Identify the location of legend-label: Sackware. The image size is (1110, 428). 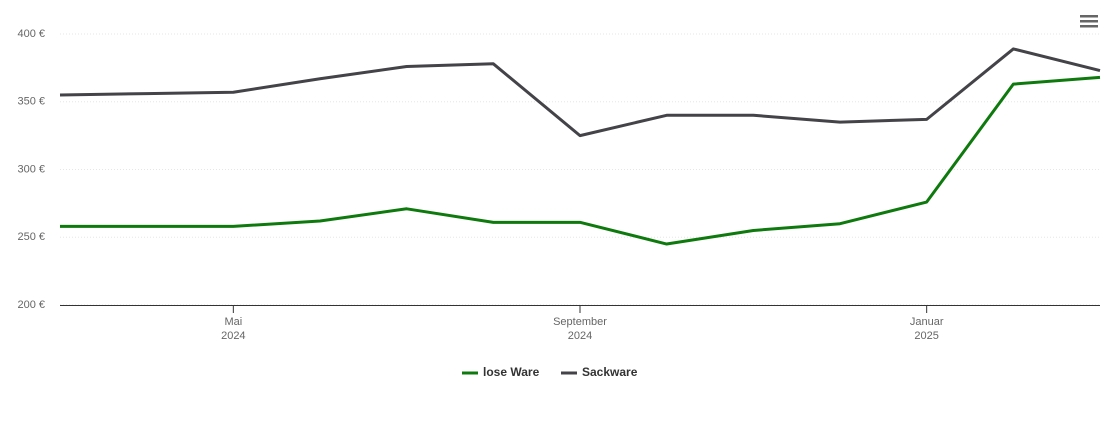
(610, 372).